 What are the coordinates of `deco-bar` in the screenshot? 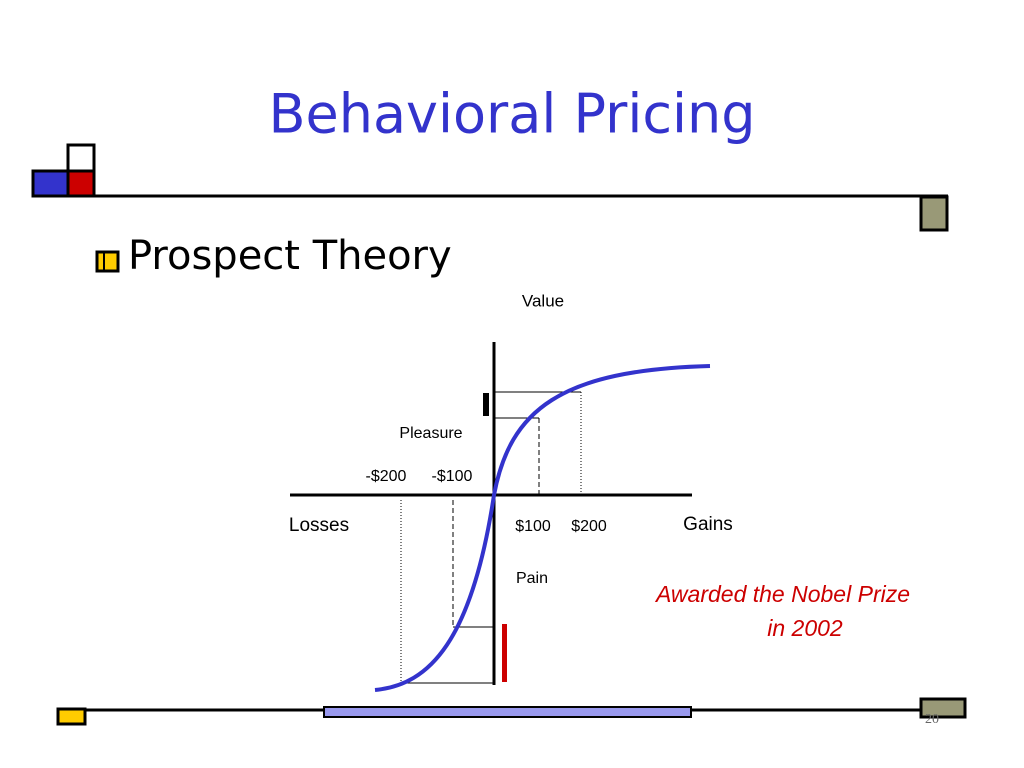 It's located at (507, 712).